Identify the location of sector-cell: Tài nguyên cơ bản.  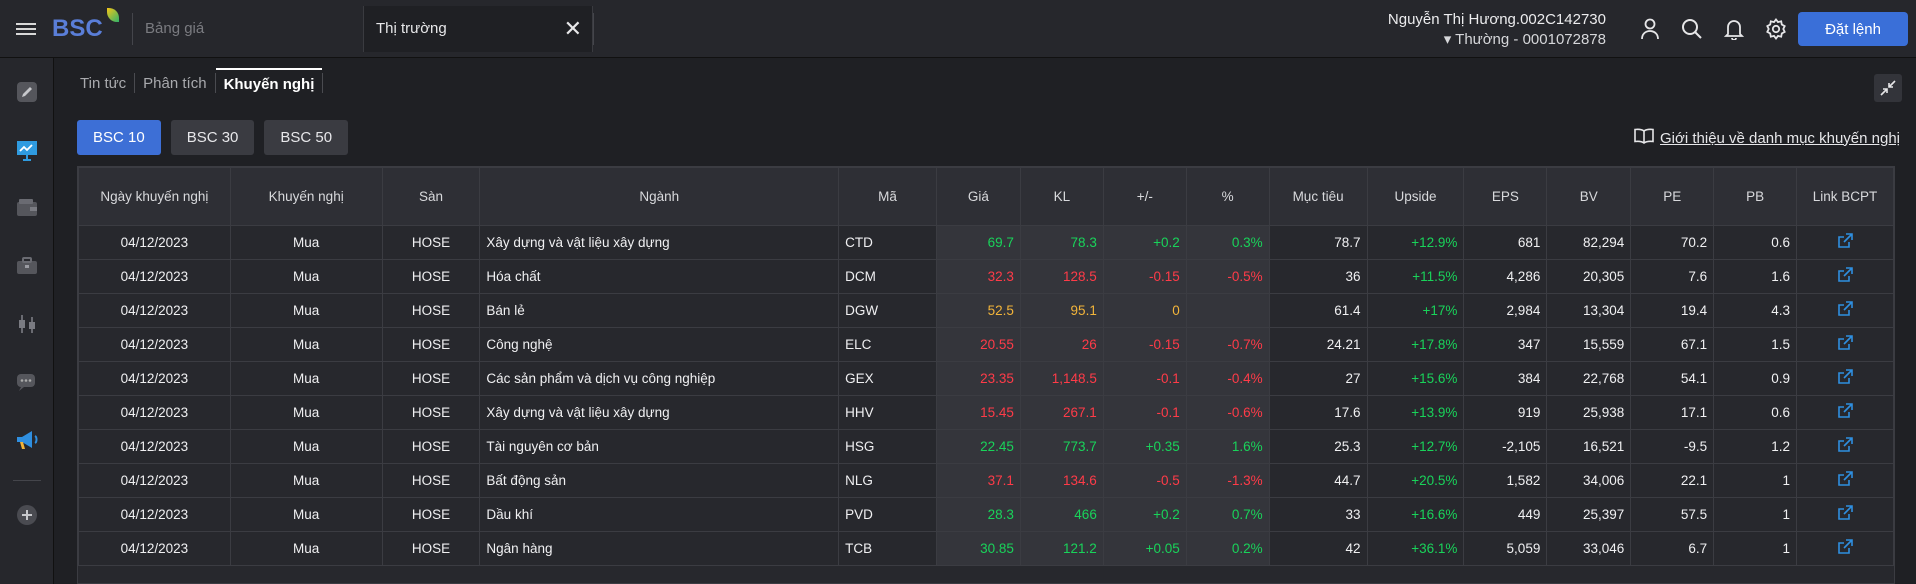
(659, 446).